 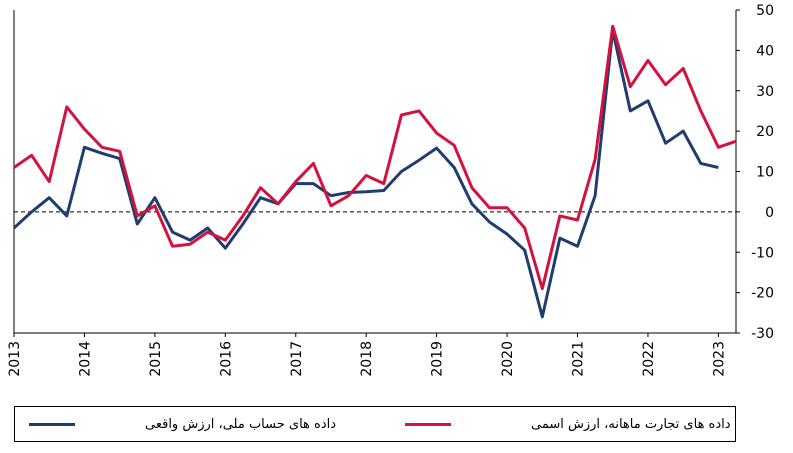 I want to click on x-tick-label: 2019, so click(x=438, y=359).